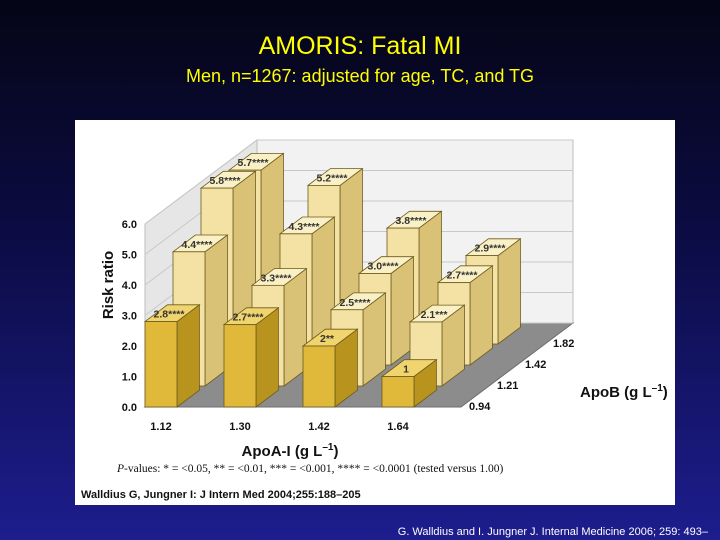 Image resolution: width=720 pixels, height=540 pixels. What do you see at coordinates (129, 408) in the screenshot?
I see `y-tick-label: 0.0` at bounding box center [129, 408].